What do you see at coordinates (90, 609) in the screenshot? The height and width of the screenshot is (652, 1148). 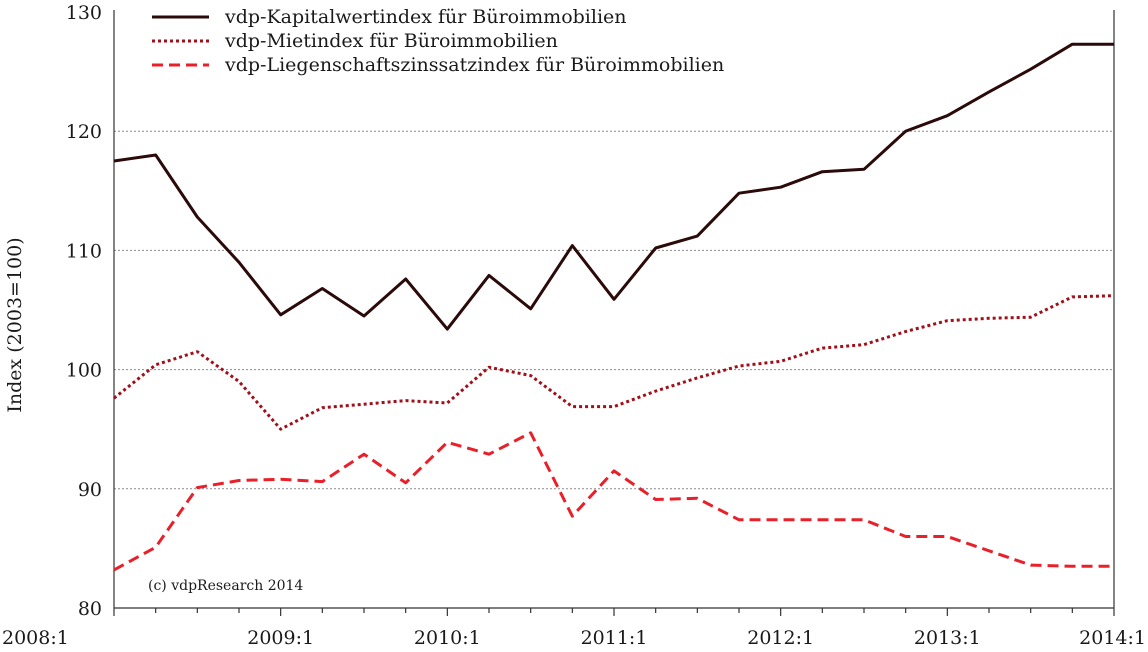 I see `y-tick-label: 80` at bounding box center [90, 609].